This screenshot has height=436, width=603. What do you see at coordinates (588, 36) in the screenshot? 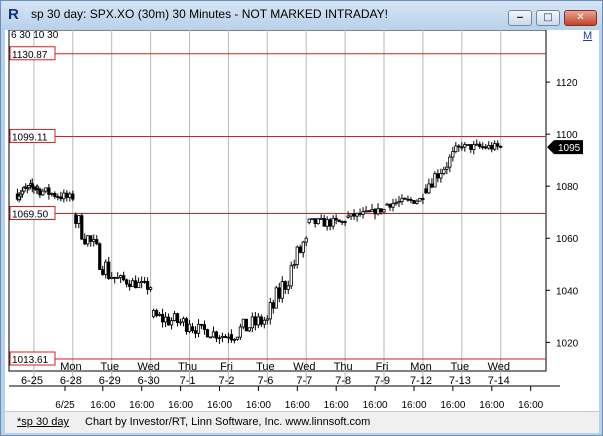
I see `menu-m-button: M` at bounding box center [588, 36].